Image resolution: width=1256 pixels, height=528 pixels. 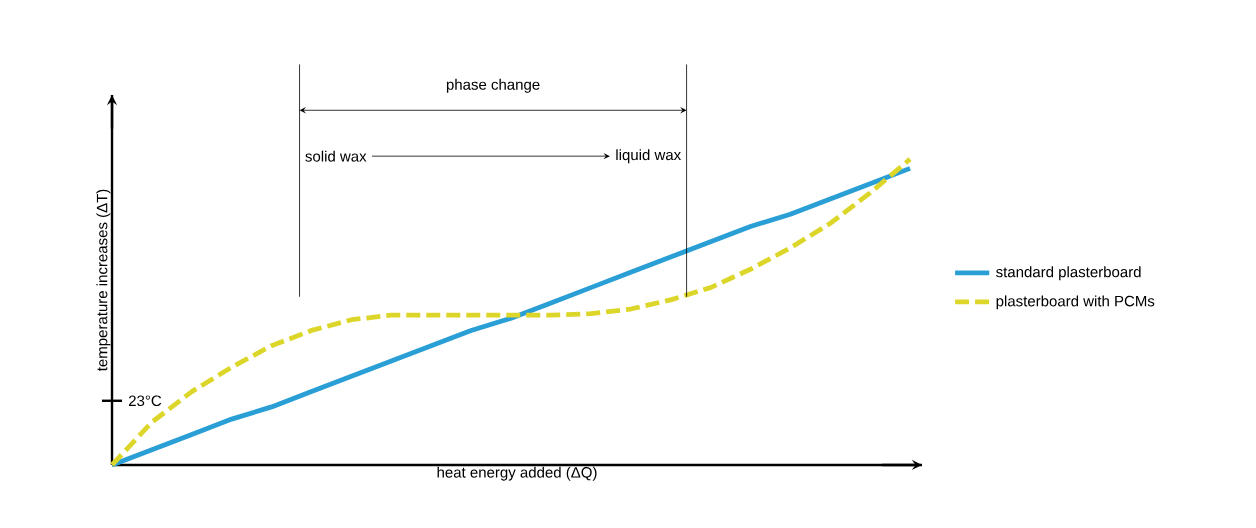 I want to click on x-axis-title: heat energy added (ΔQ), so click(x=517, y=473).